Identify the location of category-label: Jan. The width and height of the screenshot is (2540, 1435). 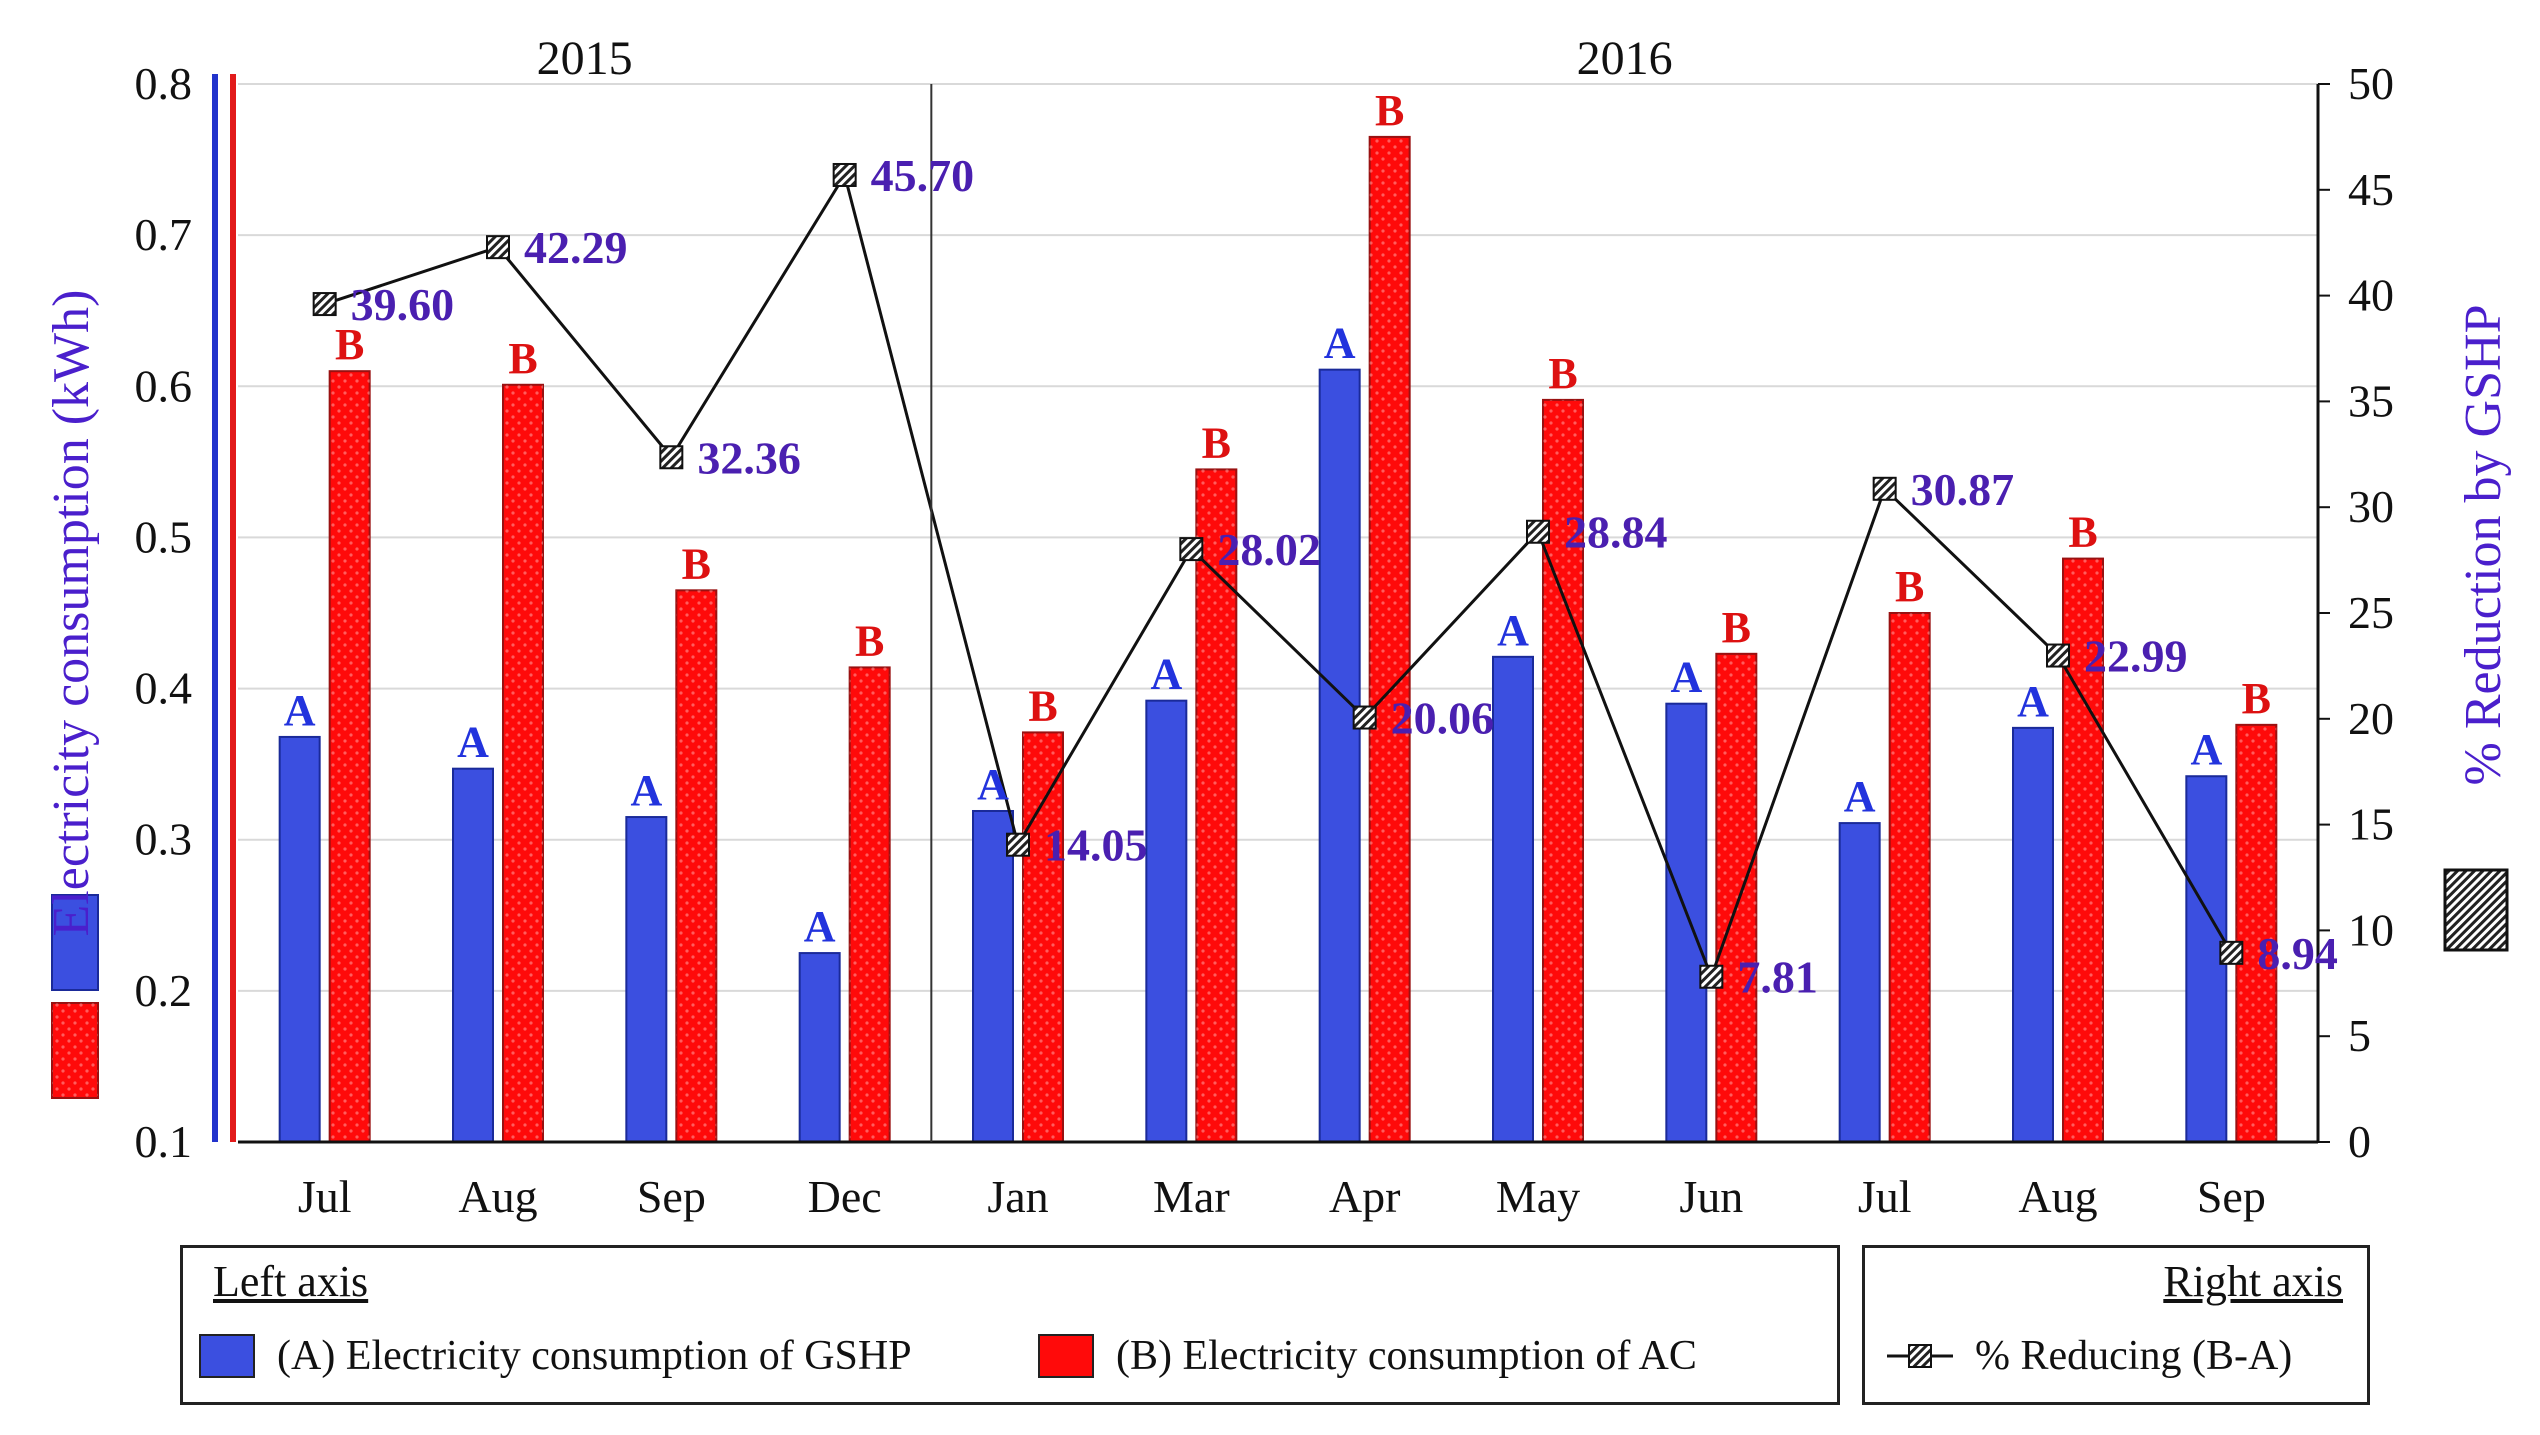
(1017, 1196).